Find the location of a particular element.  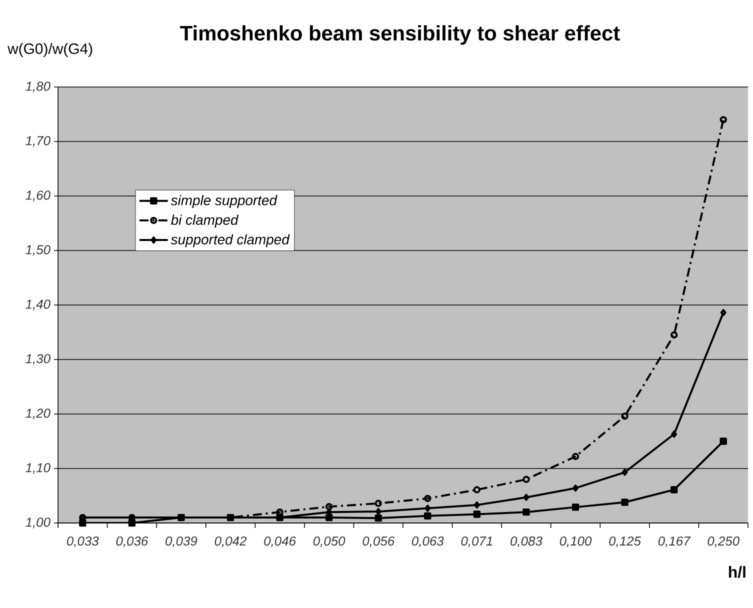

legend-label: supported clamped is located at coordinates (230, 241).